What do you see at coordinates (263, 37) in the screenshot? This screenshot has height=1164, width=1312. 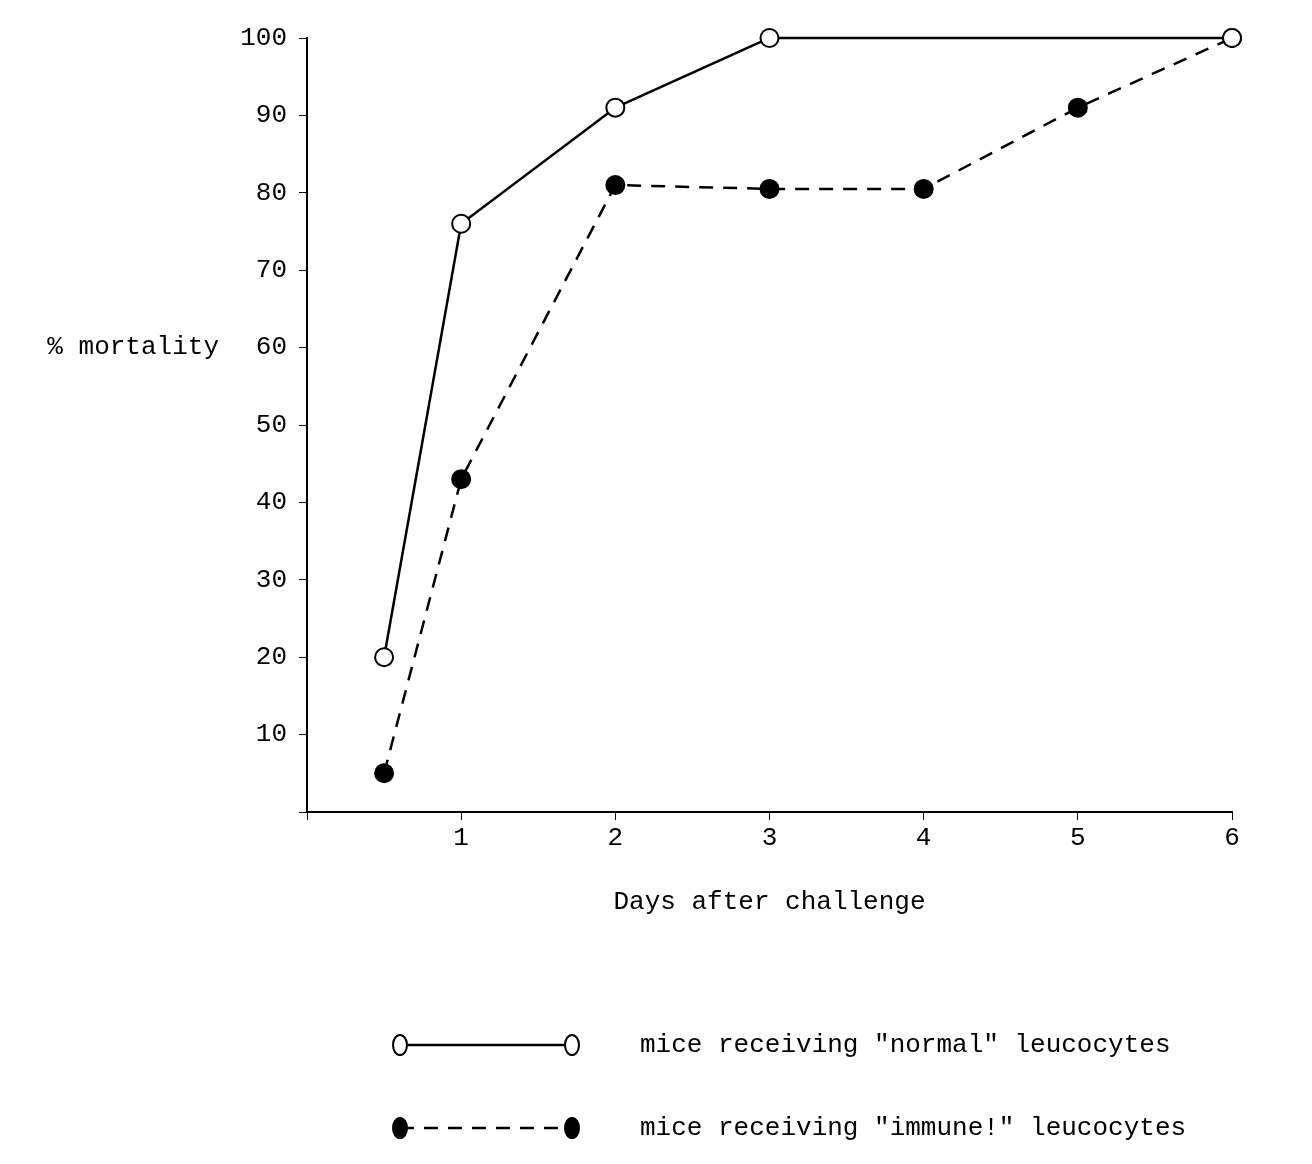 I see `y-tick-label: 100` at bounding box center [263, 37].